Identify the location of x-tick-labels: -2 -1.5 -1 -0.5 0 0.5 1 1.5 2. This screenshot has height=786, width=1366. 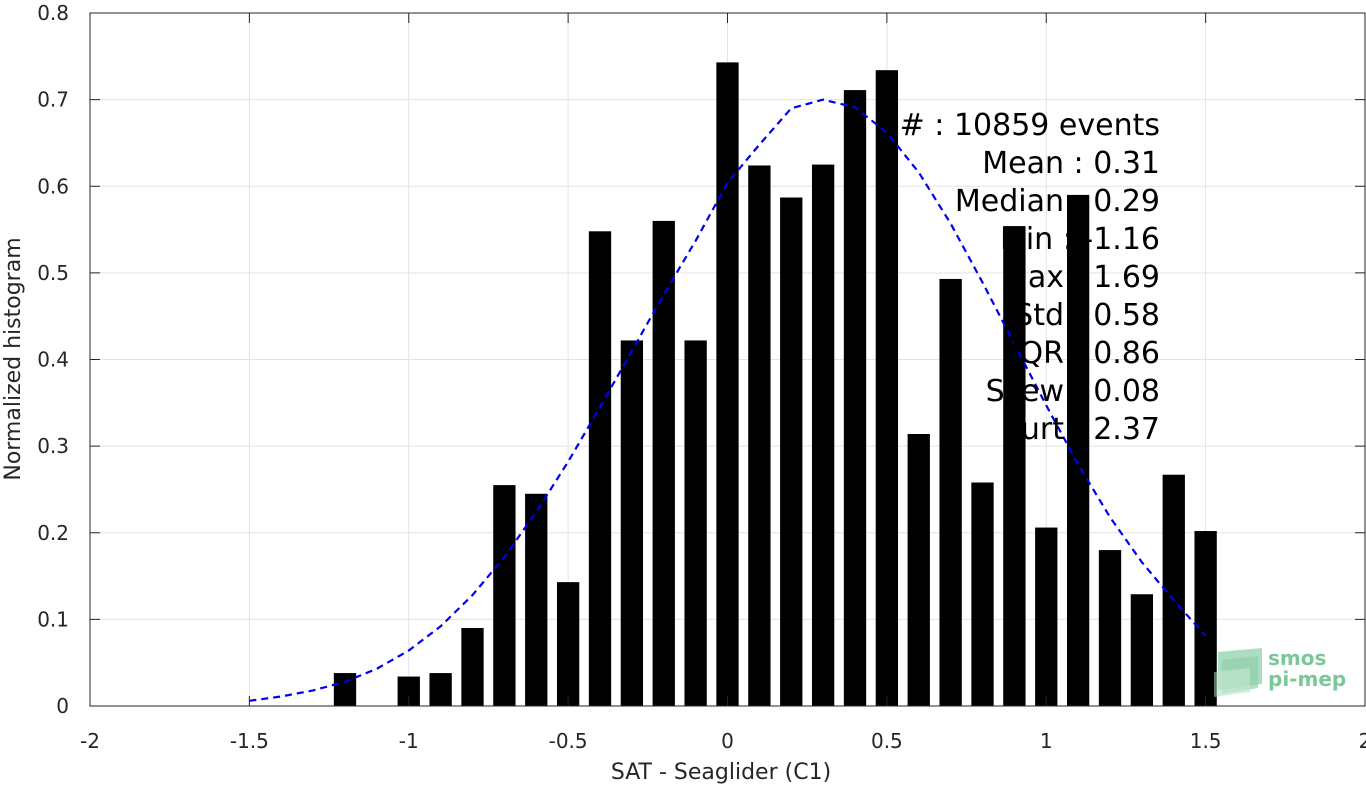
(723, 741).